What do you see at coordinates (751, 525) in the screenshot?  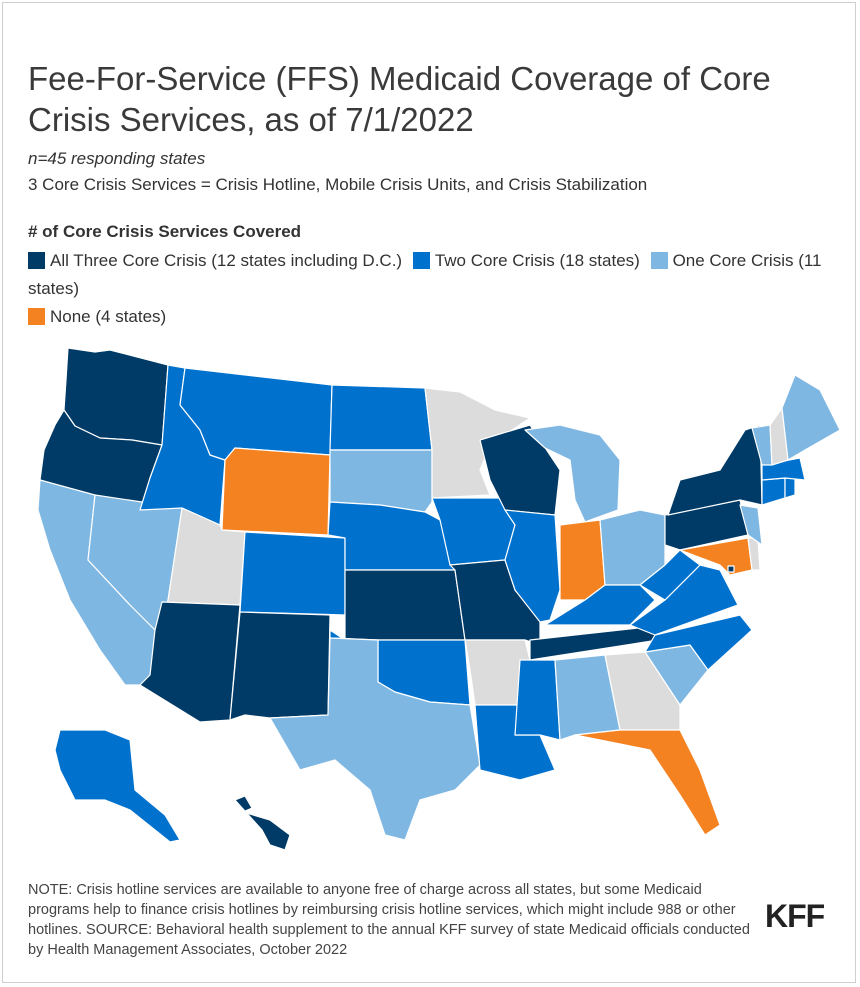 I see `state-NJ` at bounding box center [751, 525].